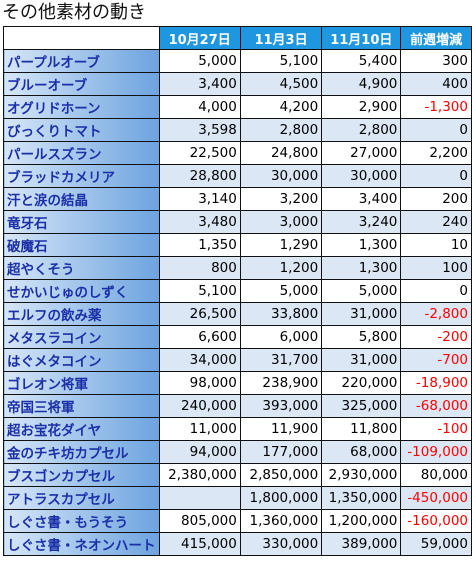 The width and height of the screenshot is (472, 561). I want to click on table-row: せかいじゅのしずく 5,100 5,000 5,000 0, so click(237, 291).